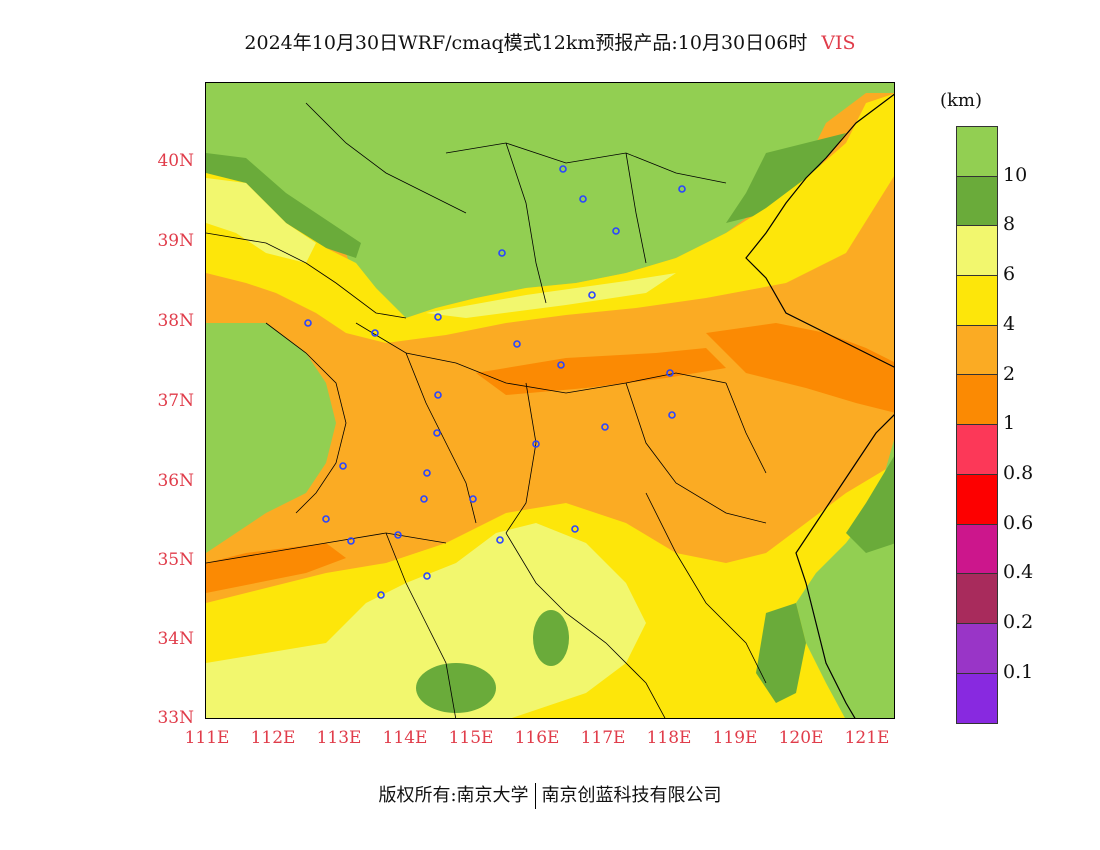 This screenshot has height=850, width=1100. What do you see at coordinates (1018, 522) in the screenshot?
I see `colorbar-level-label: 0.6` at bounding box center [1018, 522].